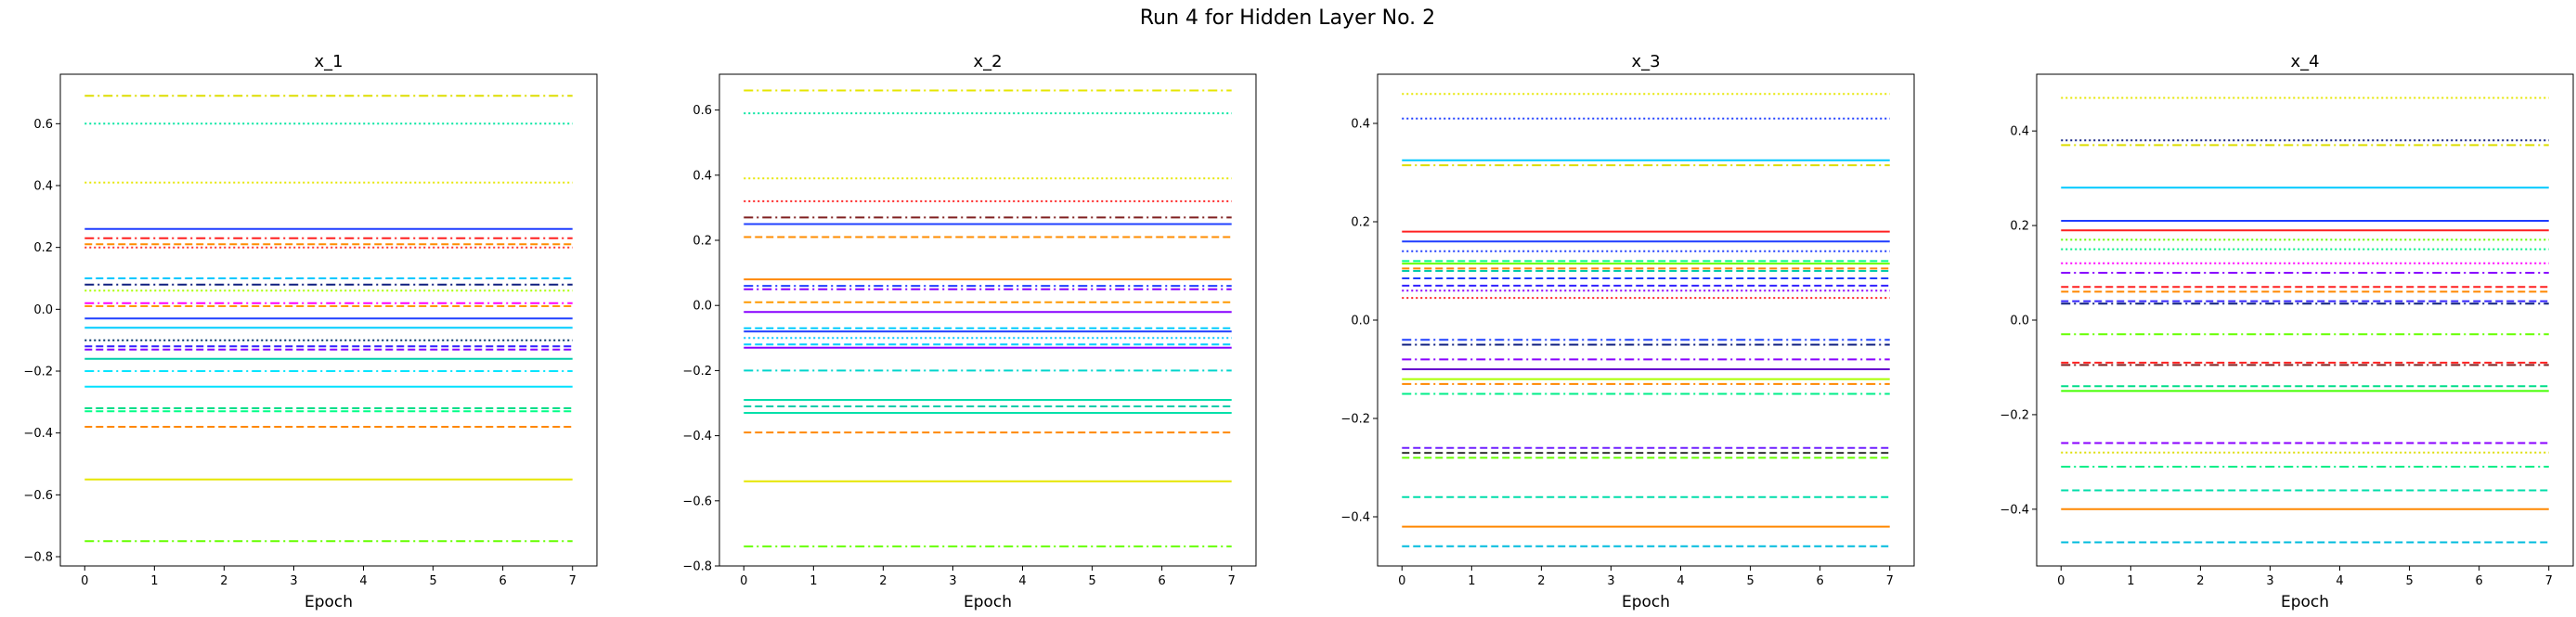 Image resolution: width=2576 pixels, height=617 pixels. I want to click on subplot-title: x_4, so click(2304, 62).